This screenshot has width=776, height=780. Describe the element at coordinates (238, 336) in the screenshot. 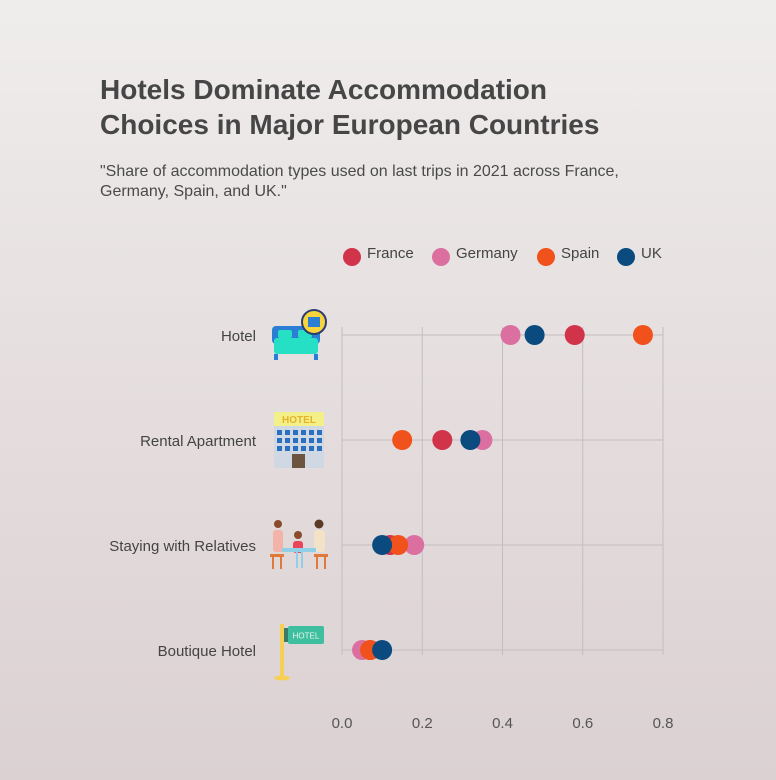

I see `category-label: Hotel` at that location.